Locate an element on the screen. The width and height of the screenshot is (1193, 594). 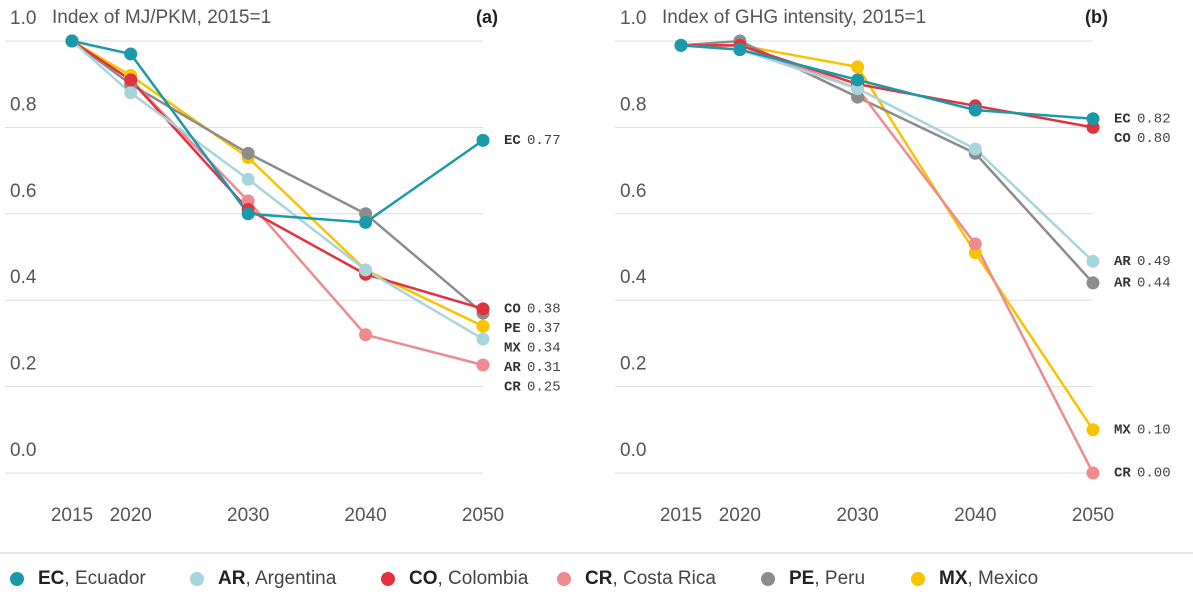
legend-code: MX is located at coordinates (953, 578).